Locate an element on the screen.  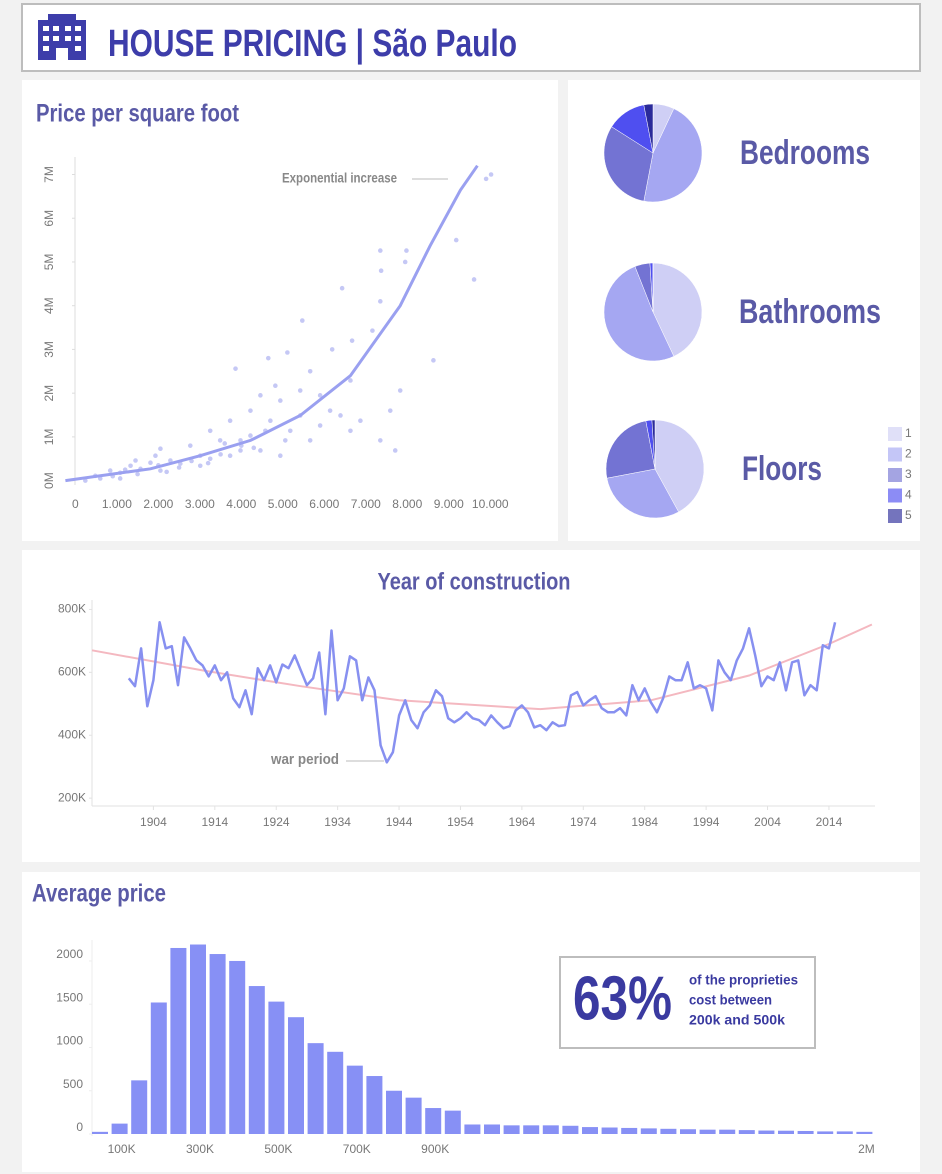
x-tick-label: 1974 is located at coordinates (583, 822).